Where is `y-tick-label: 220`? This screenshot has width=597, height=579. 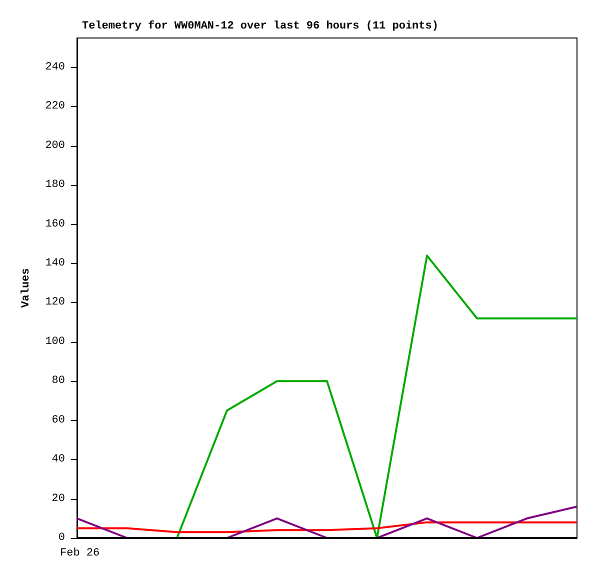
y-tick-label: 220 is located at coordinates (55, 106).